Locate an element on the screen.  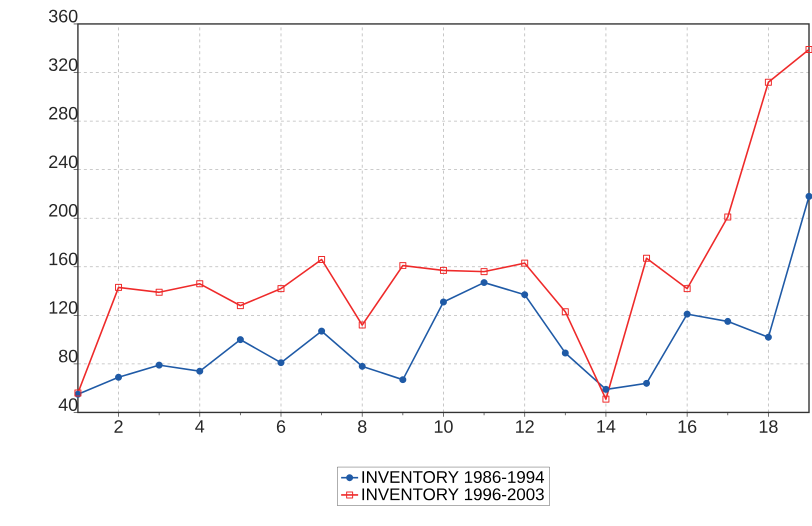
y-tick-label: 40 is located at coordinates (68, 404).